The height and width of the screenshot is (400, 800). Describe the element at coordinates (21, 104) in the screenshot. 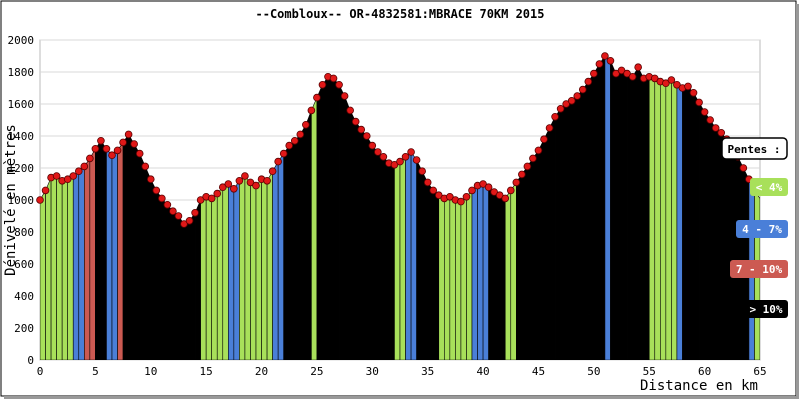

I see `y-tick-label-8: 1600` at that location.